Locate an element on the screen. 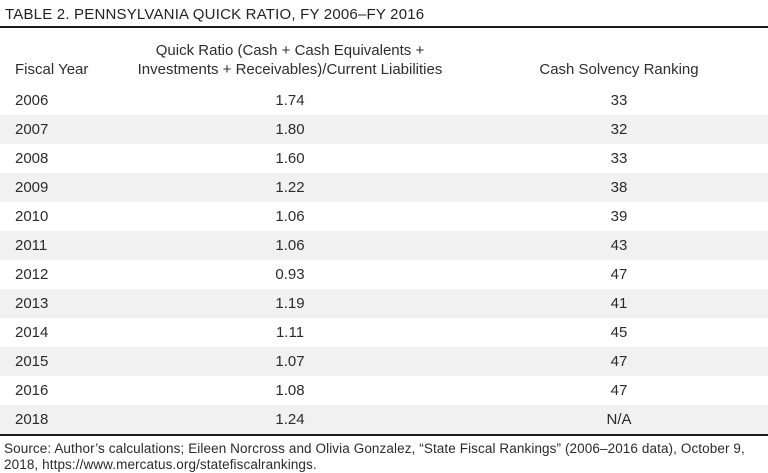  fiscal-year-cell: 2010 is located at coordinates (32, 216).